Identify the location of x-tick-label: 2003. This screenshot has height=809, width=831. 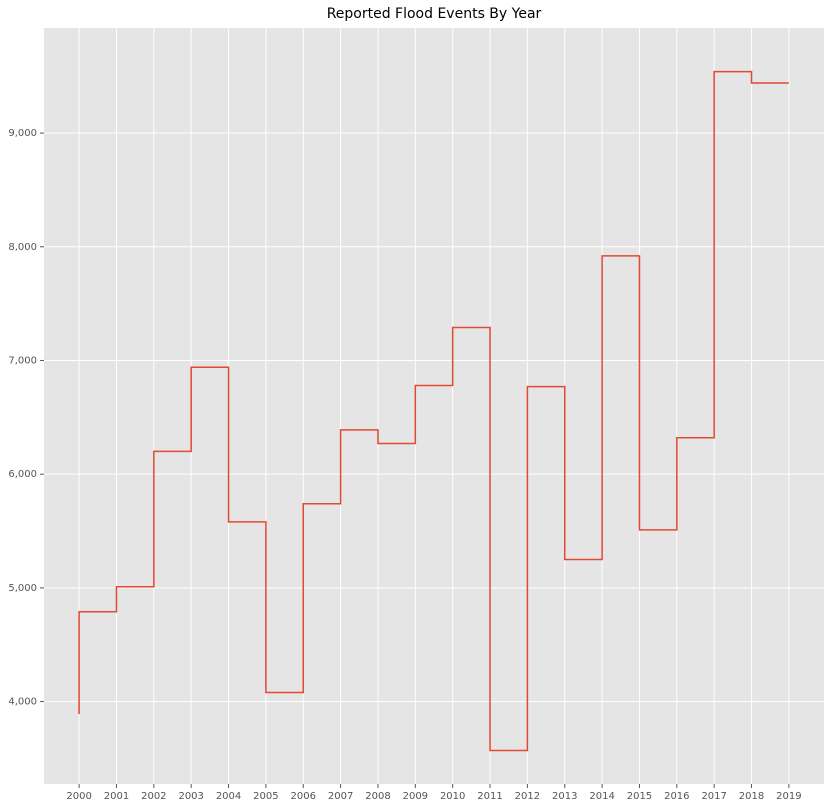
(190, 796).